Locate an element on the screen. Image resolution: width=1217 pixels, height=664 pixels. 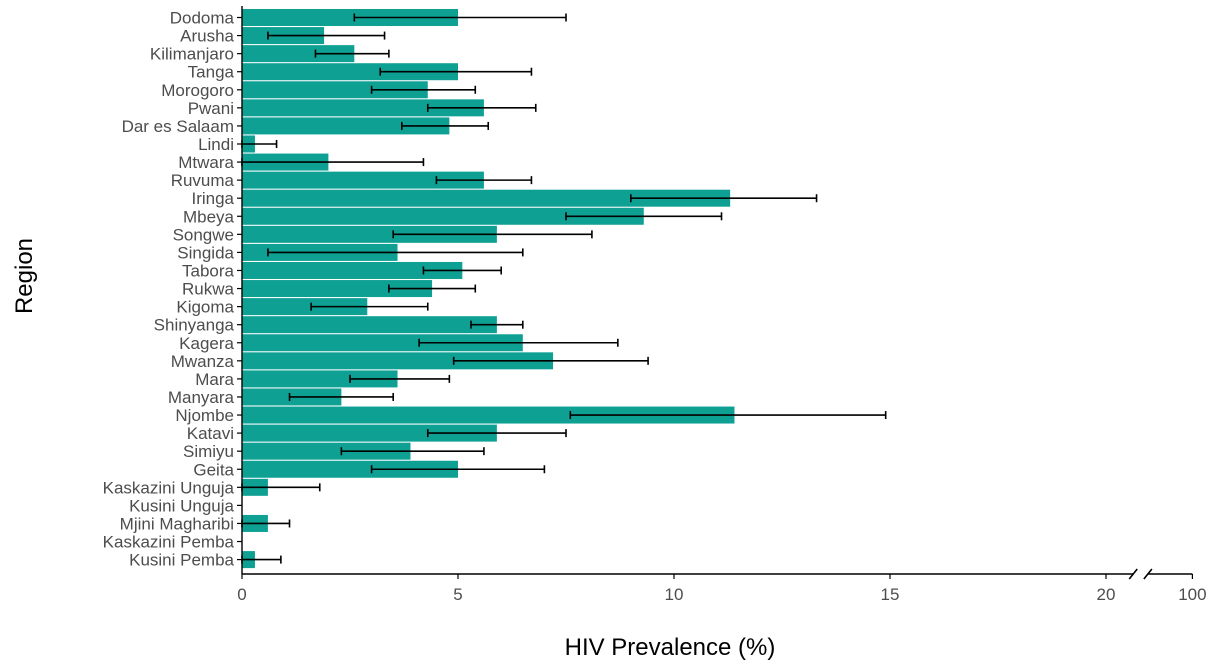
y-tick-label: Kusini Pemba is located at coordinates (181, 560).